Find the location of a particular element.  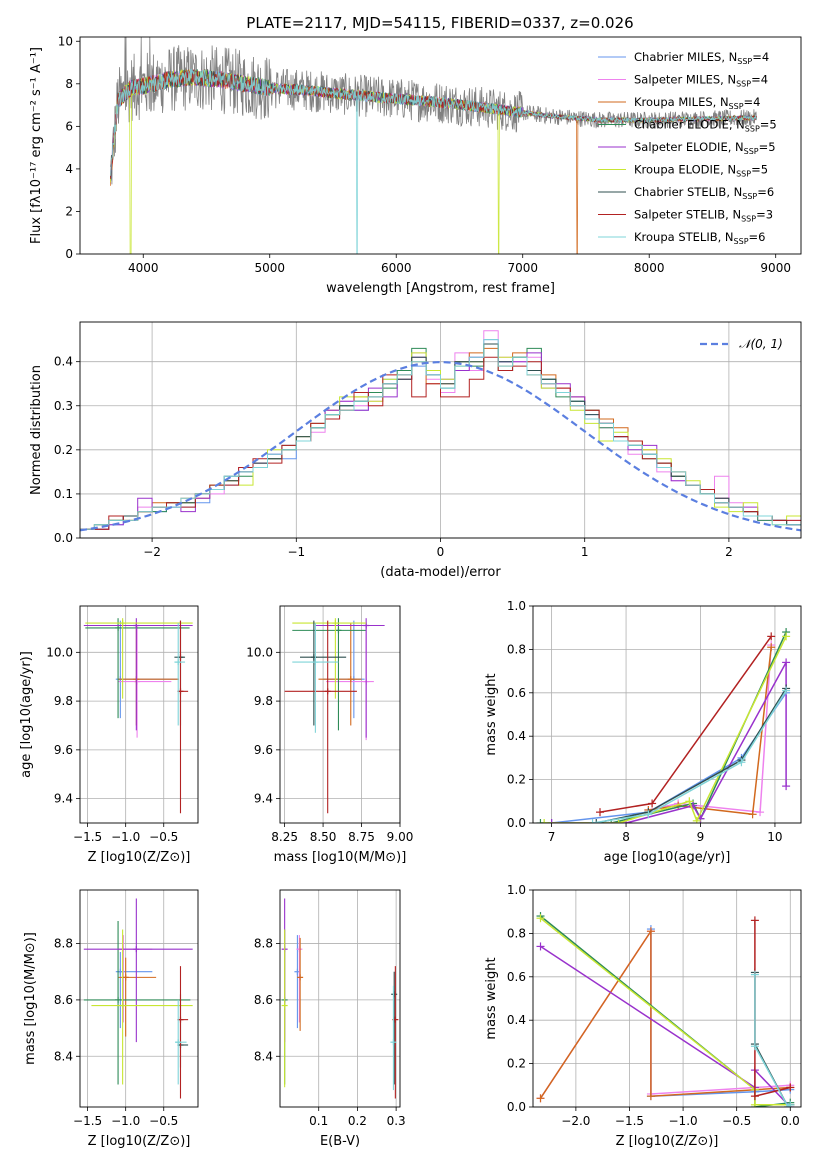

y-tick-label: 9.4 is located at coordinates (263, 799).